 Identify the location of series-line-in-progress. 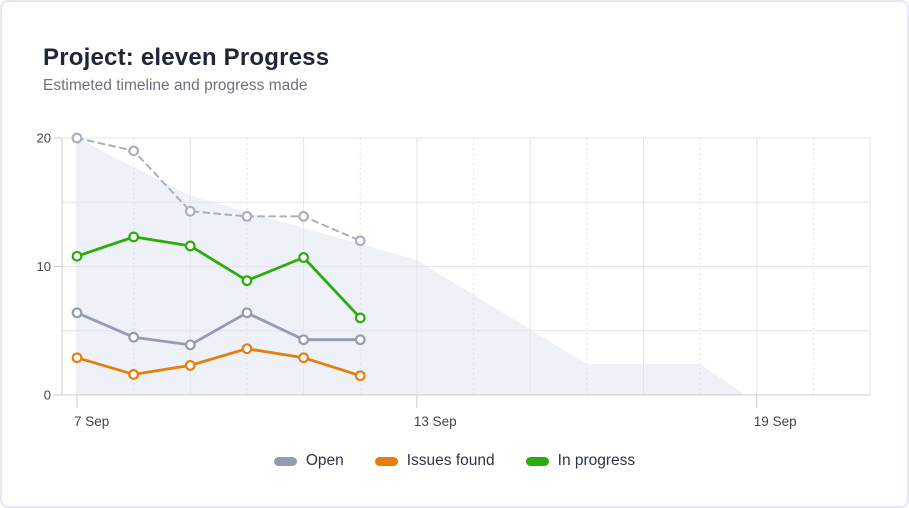
(218, 277).